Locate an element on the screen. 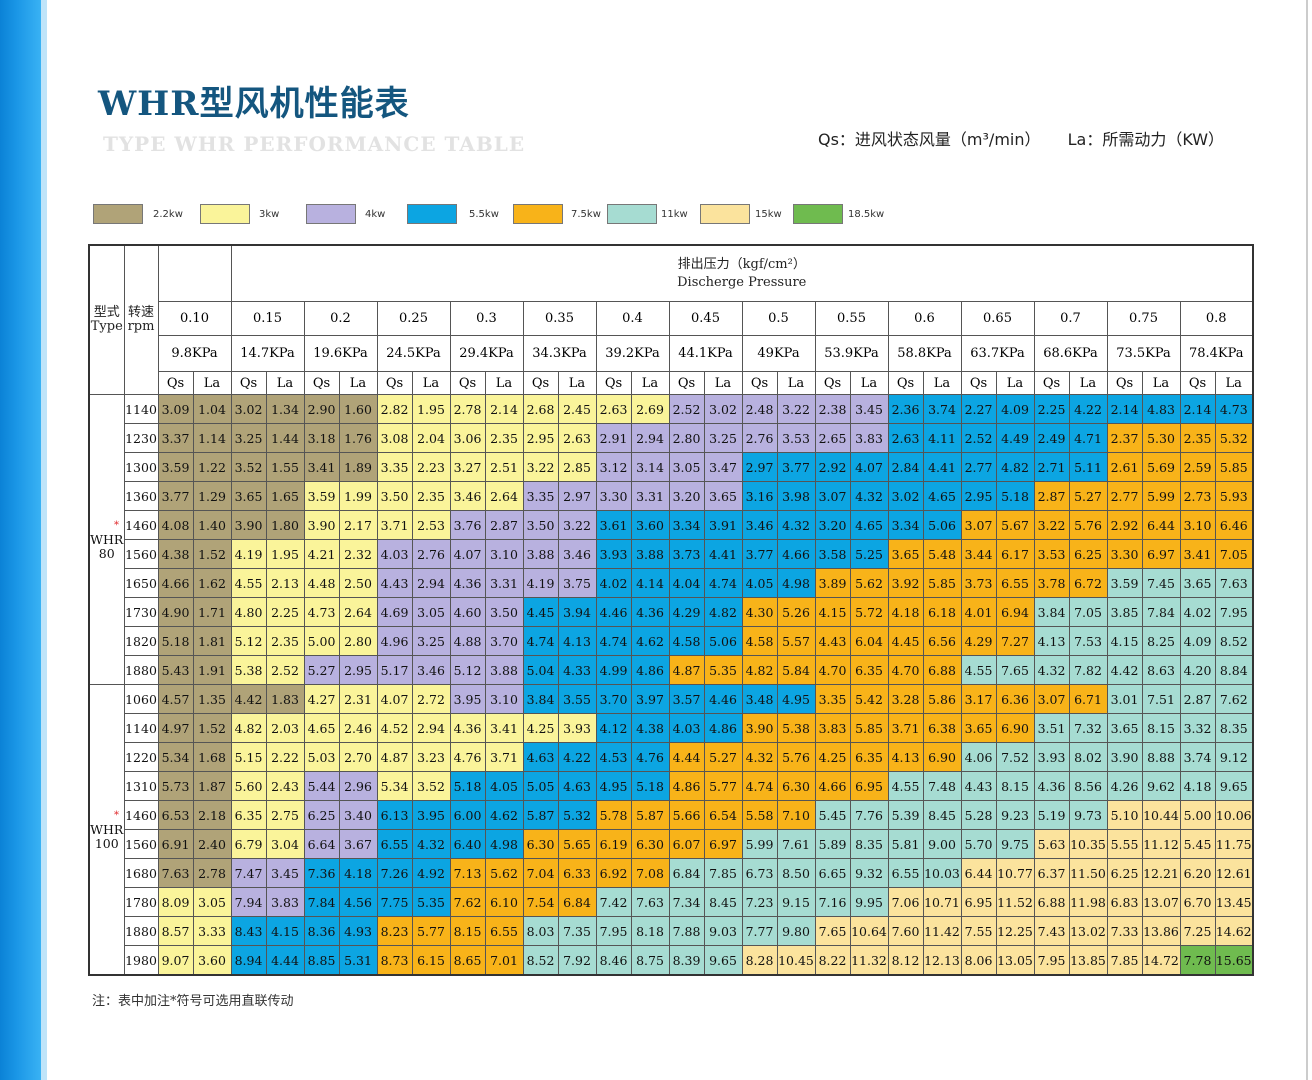  model-name-line: WHR is located at coordinates (107, 539).